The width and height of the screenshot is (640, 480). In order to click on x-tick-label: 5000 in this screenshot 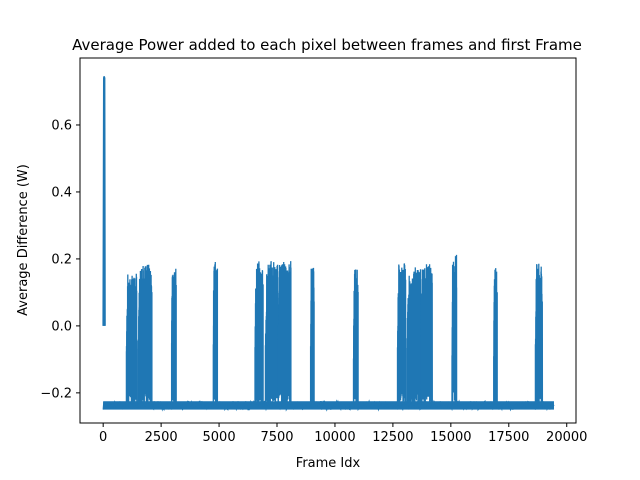, I will do `click(219, 437)`.